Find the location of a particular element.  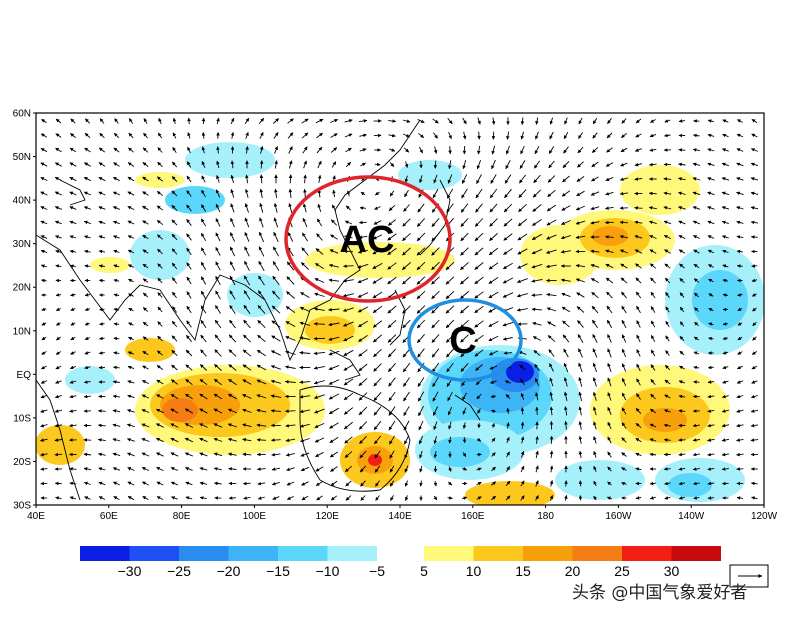

ac-label: AC is located at coordinates (367, 240).